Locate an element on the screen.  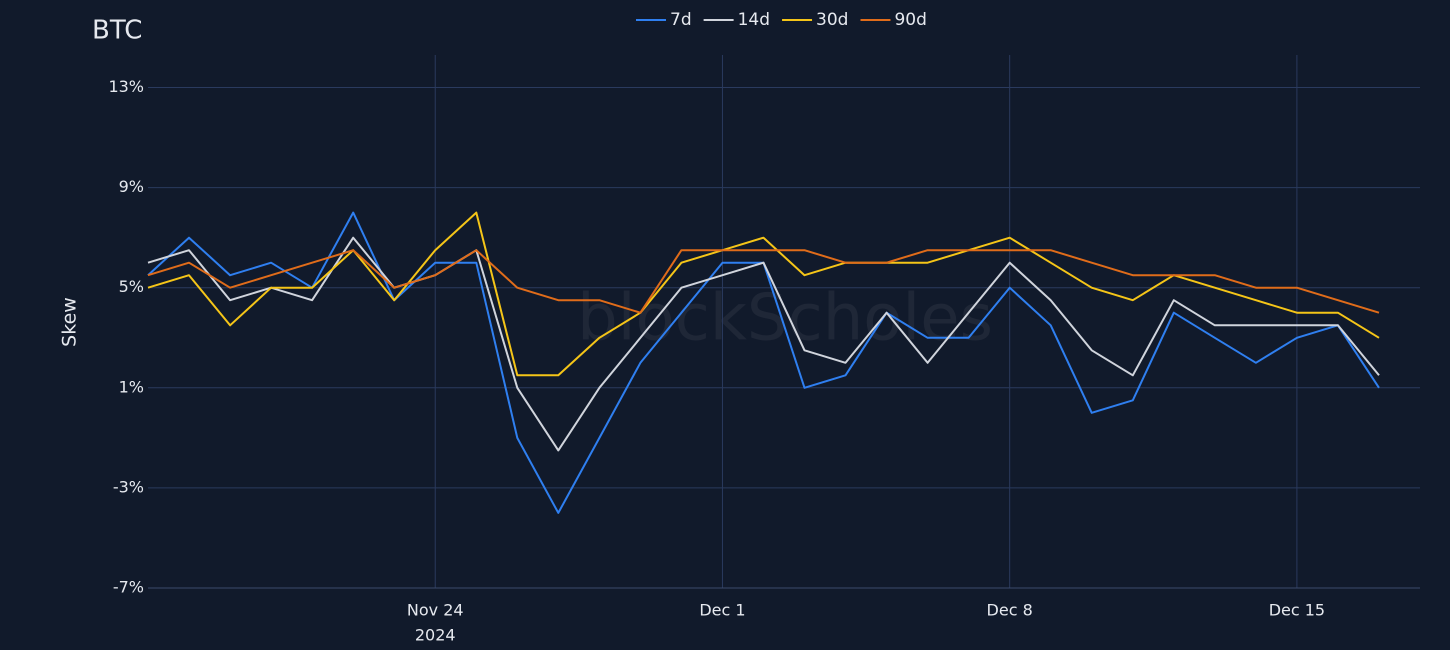
y-tick-label: 1% is located at coordinates (131, 386).